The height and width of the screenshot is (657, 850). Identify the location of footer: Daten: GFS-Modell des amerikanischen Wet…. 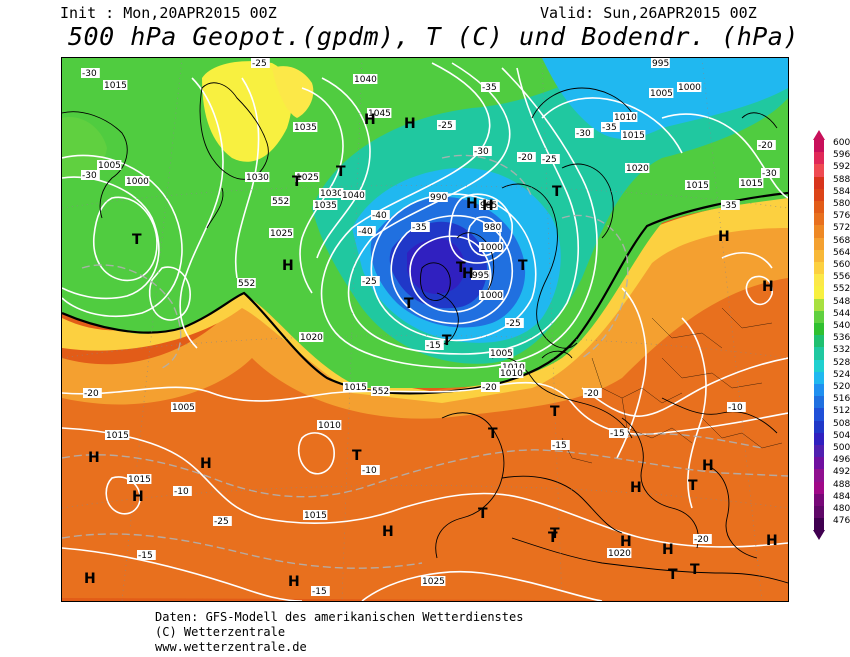
(339, 632).